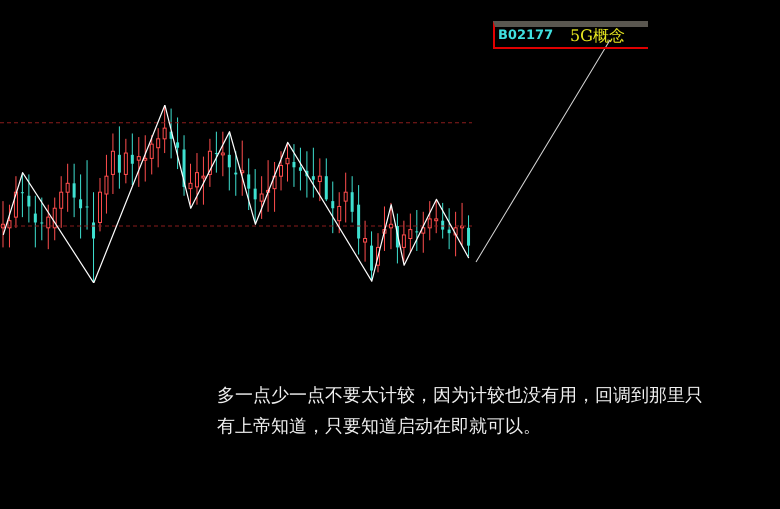  What do you see at coordinates (460, 411) in the screenshot?
I see `text: 多一点少一点不要太计较，因为计较也没有用，回调到那里只有上帝知道，只要知道启动在即就可以。` at bounding box center [460, 411].